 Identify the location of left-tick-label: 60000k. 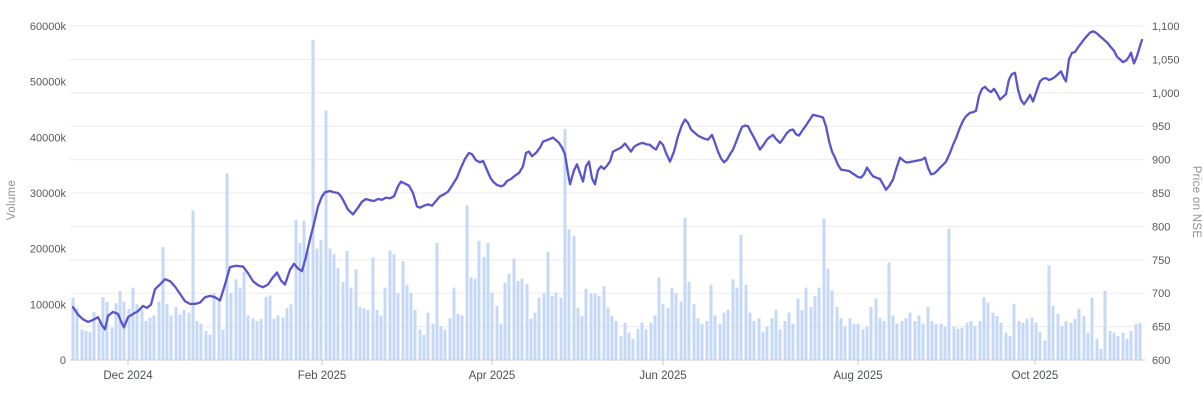
(48, 27).